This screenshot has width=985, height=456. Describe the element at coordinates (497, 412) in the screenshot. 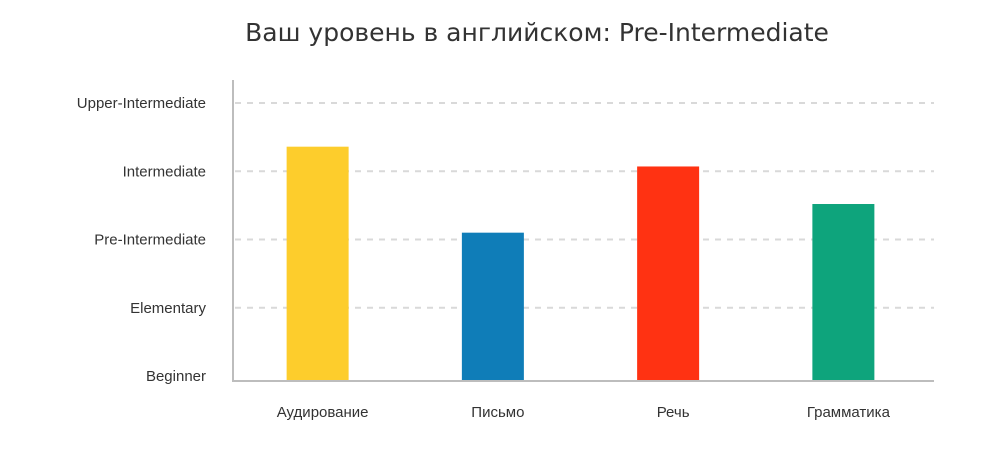

I see `x-tick-label: Письмо` at that location.